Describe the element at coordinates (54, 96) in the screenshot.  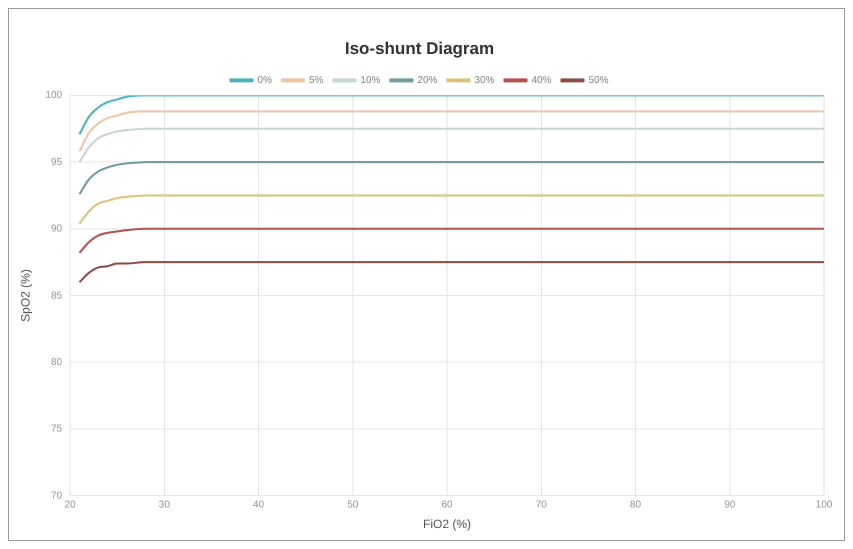
I see `y-tick-label: 100` at that location.